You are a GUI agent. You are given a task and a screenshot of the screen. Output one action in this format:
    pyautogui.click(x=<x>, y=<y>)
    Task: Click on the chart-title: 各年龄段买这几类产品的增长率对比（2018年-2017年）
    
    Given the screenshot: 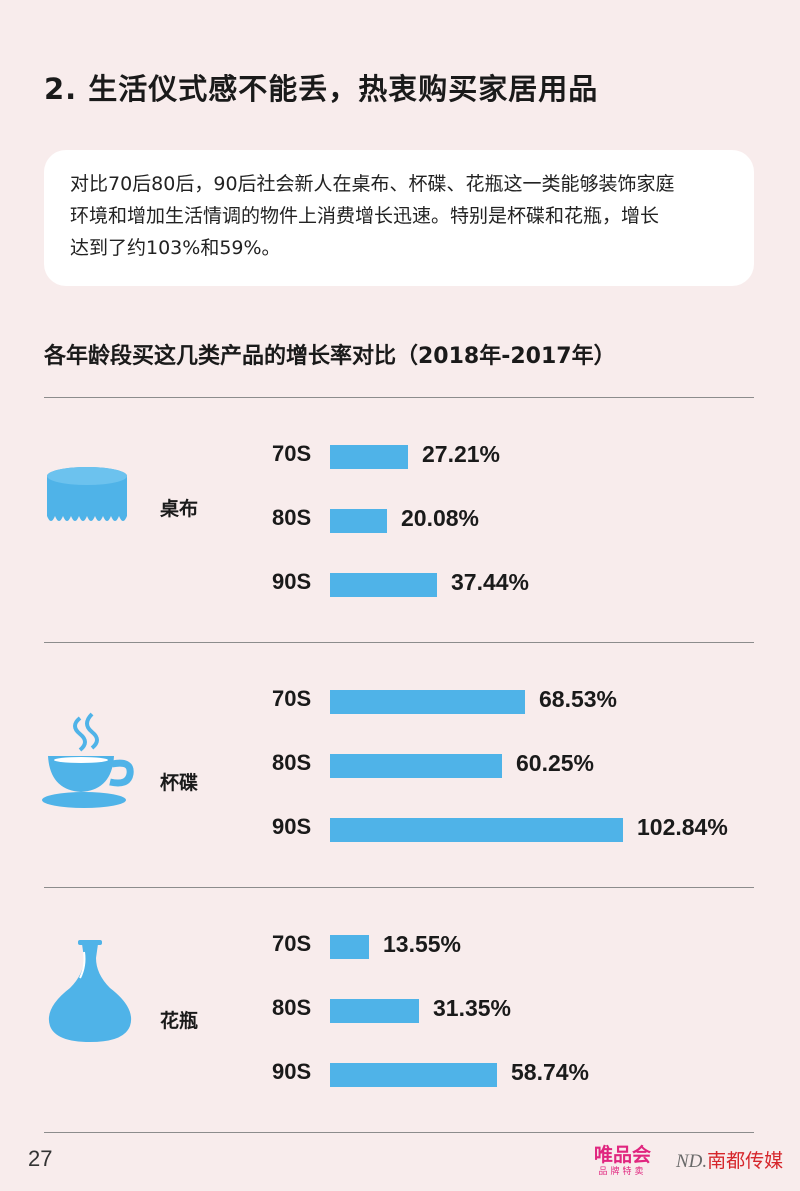 What is the action you would take?
    pyautogui.click(x=330, y=356)
    